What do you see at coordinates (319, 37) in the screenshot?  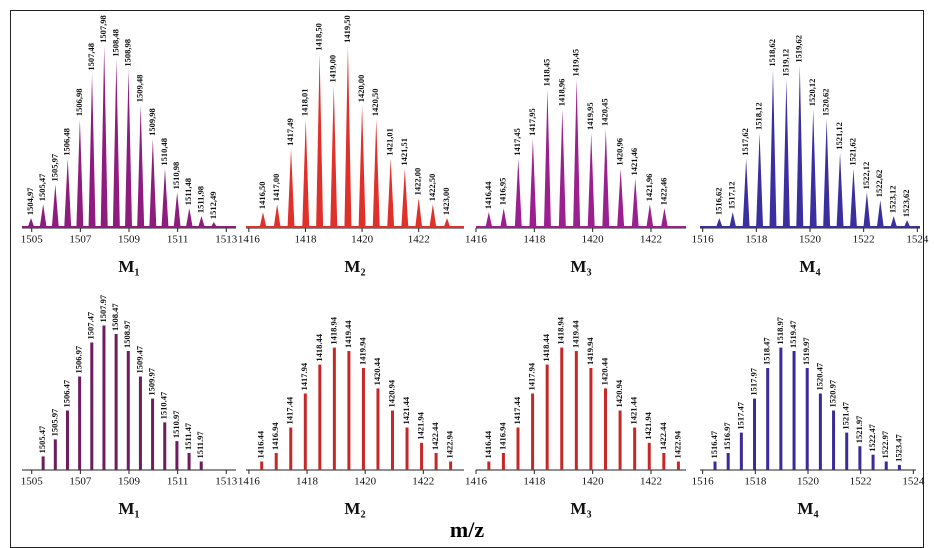 I see `peak-label: 1418,50` at bounding box center [319, 37].